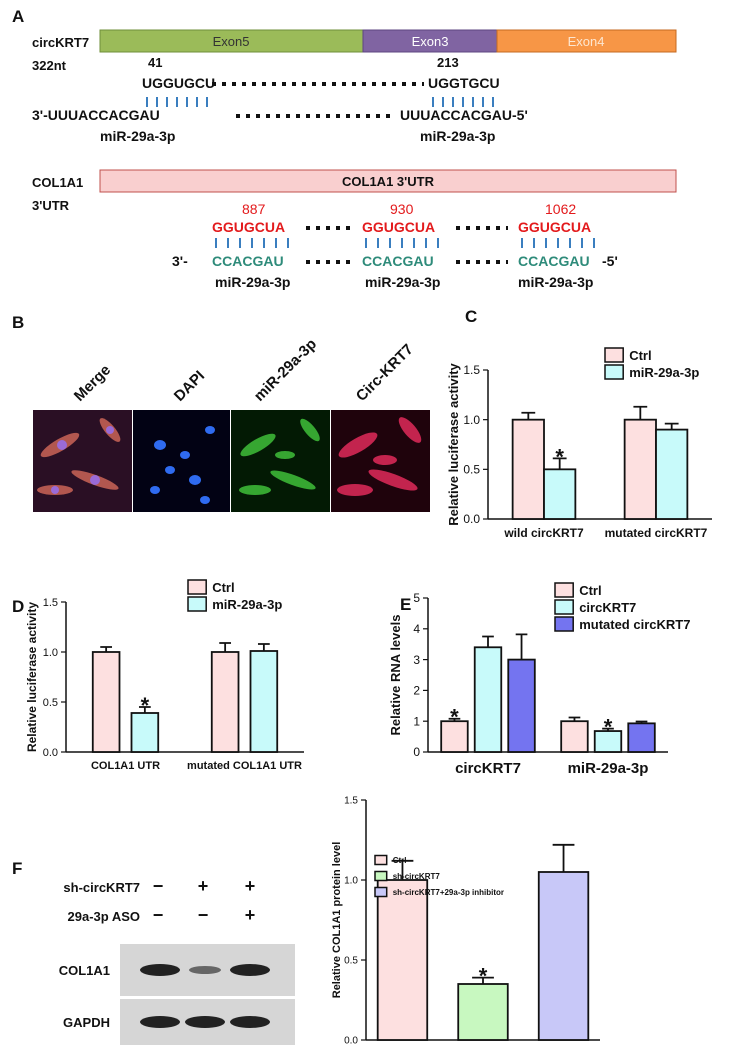 The height and width of the screenshot is (1049, 750). I want to click on site: 887, so click(254, 209).